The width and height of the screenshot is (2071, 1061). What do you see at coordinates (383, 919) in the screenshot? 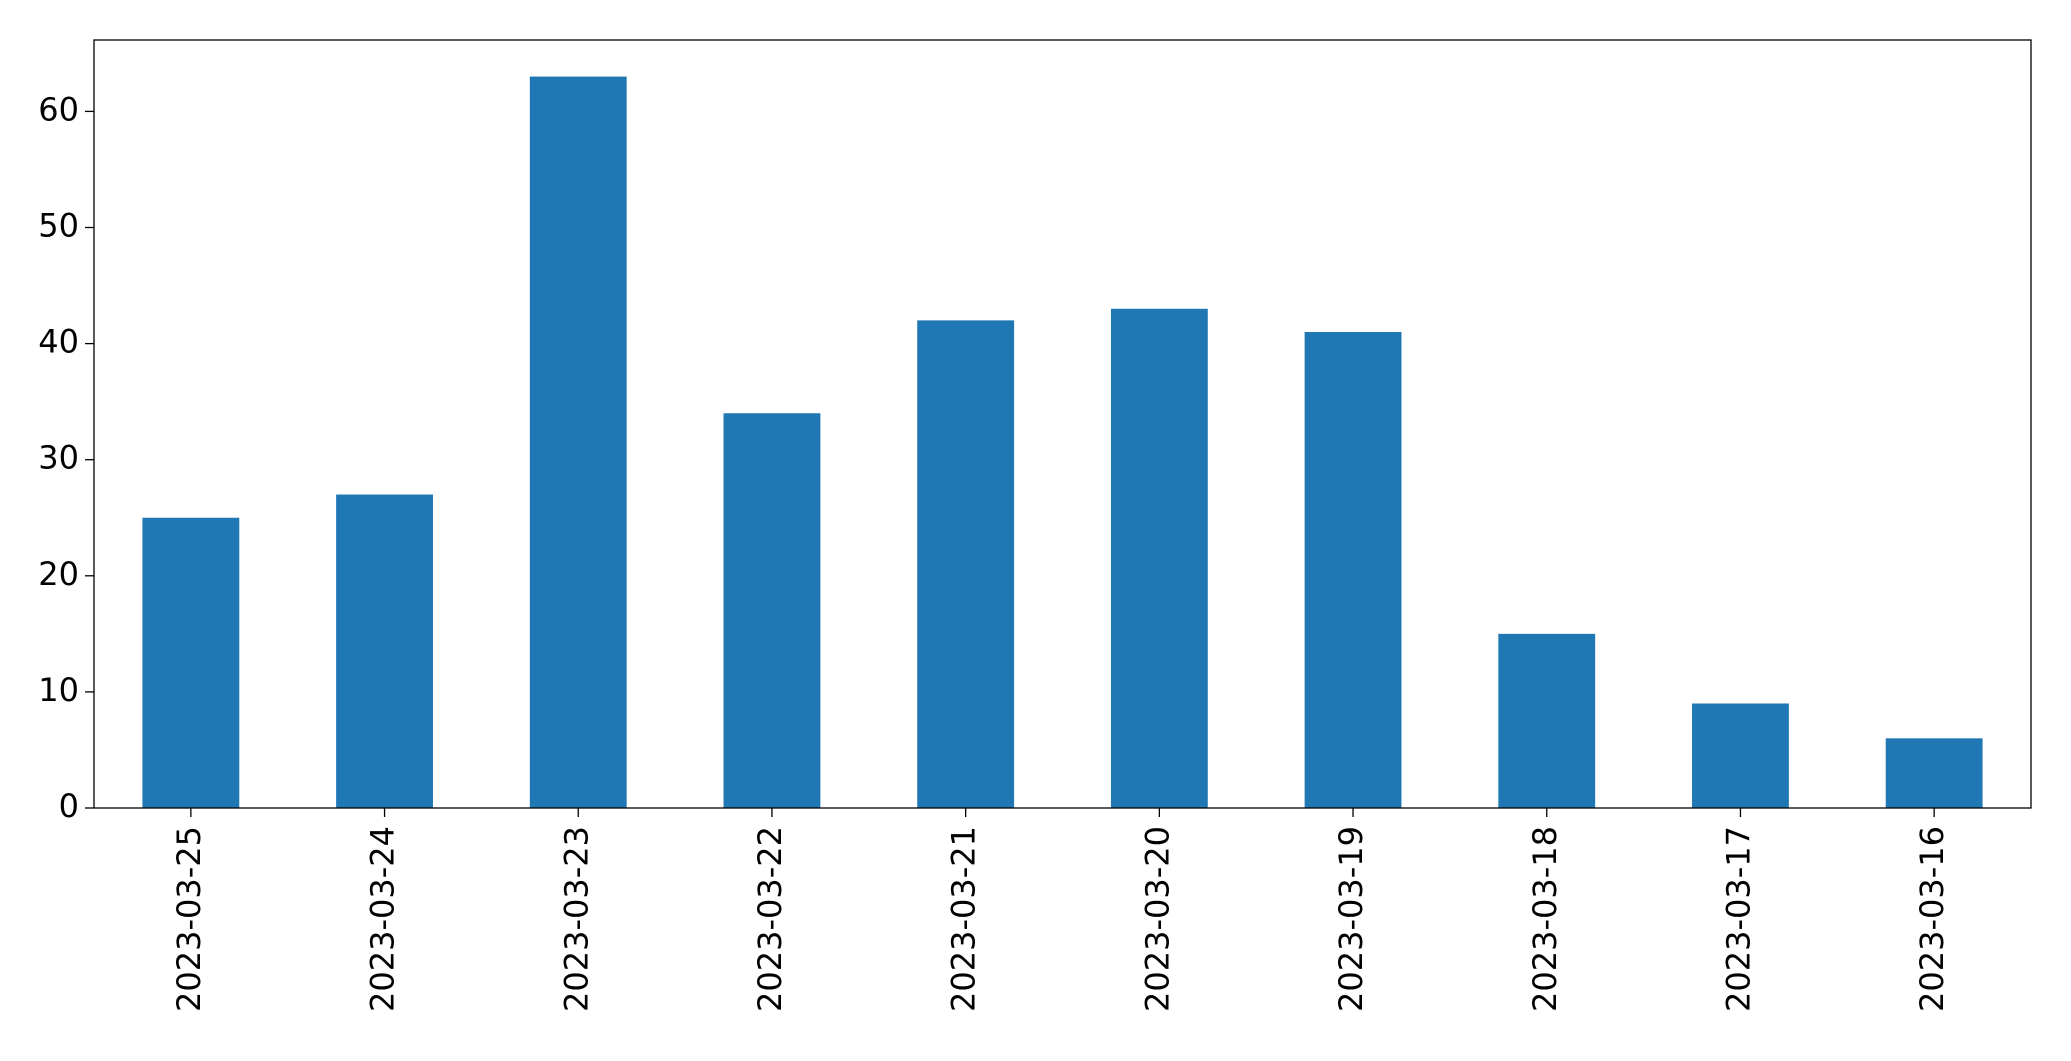
I see `x-tick-label: 2023-03-24` at bounding box center [383, 919].